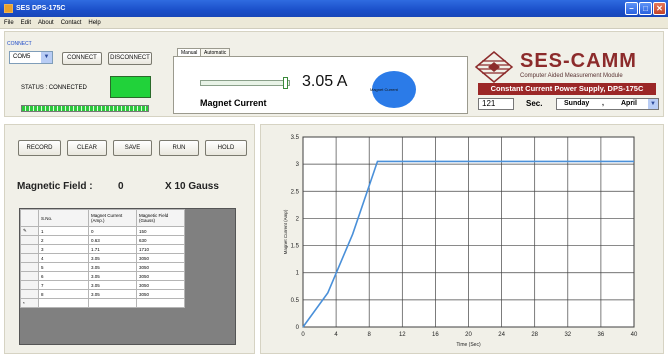  I want to click on table-cell: 8, so click(63, 294).